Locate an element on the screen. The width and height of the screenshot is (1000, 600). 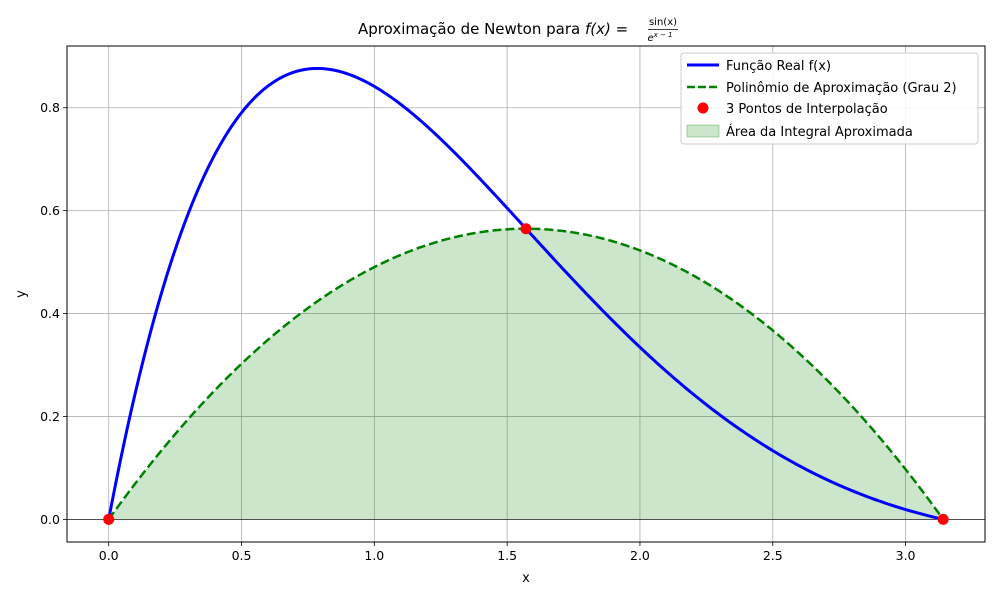
title-denominator-exponent: x − 1 is located at coordinates (663, 35).